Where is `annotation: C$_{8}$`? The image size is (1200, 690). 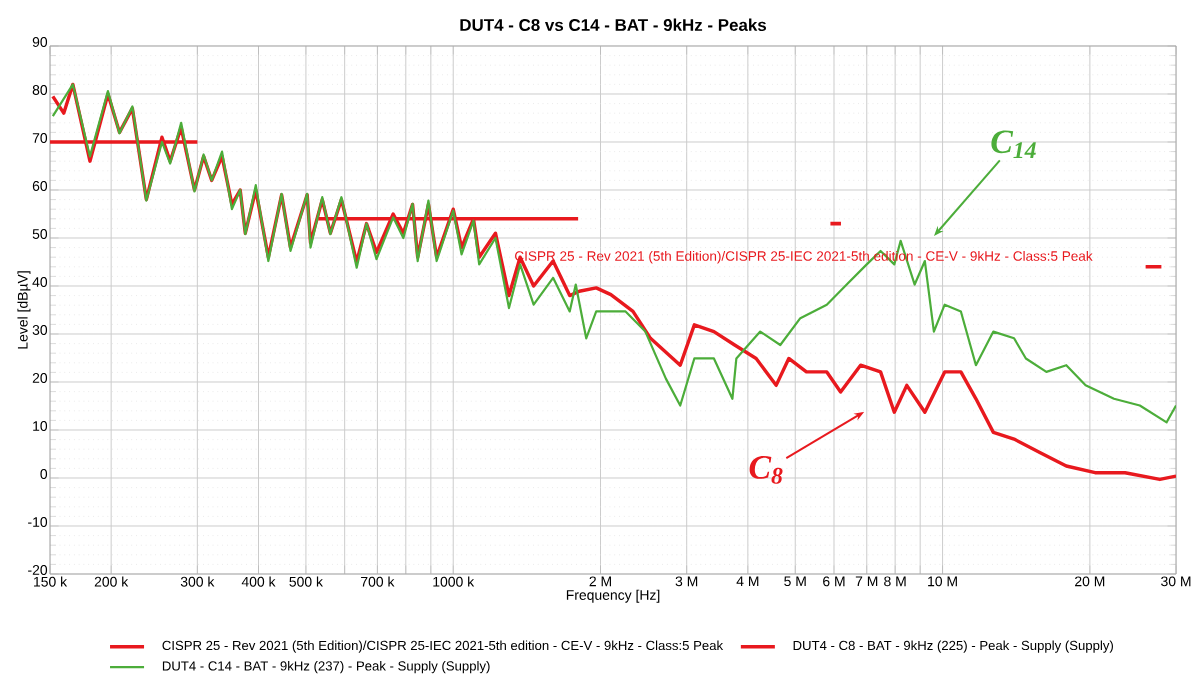
annotation: C$_{8}$ is located at coordinates (766, 470).